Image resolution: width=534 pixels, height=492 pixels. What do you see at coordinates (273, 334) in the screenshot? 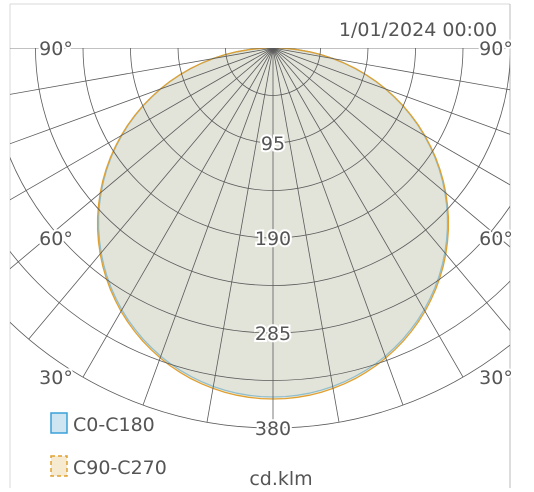
I see `radial-tick-label: 285` at bounding box center [273, 334].